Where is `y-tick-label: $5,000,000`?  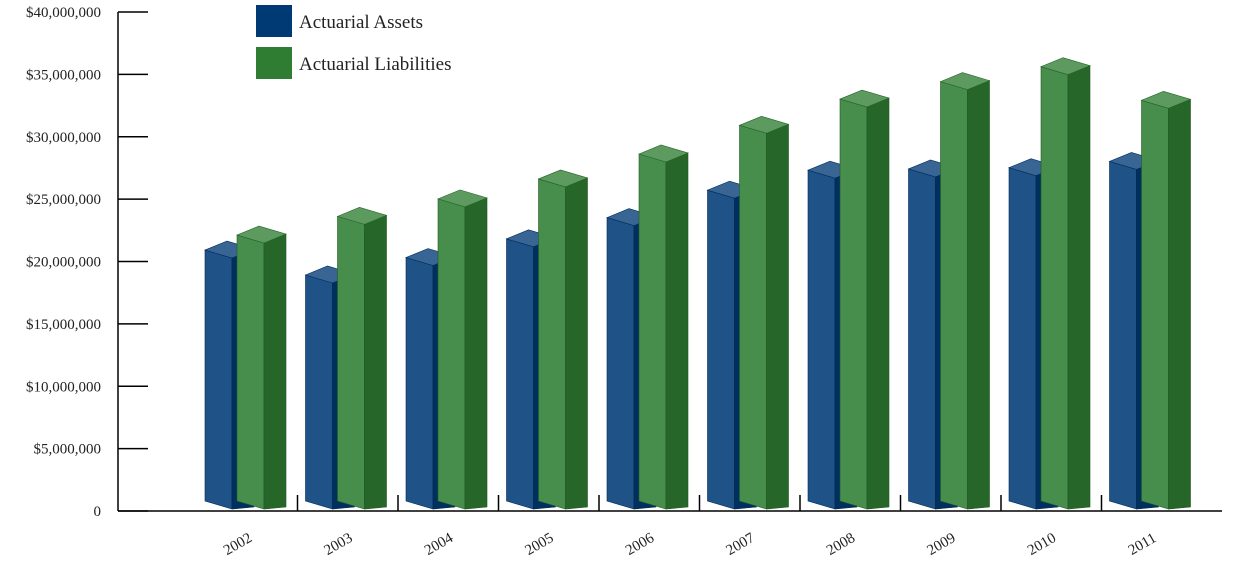
y-tick-label: $5,000,000 is located at coordinates (68, 450).